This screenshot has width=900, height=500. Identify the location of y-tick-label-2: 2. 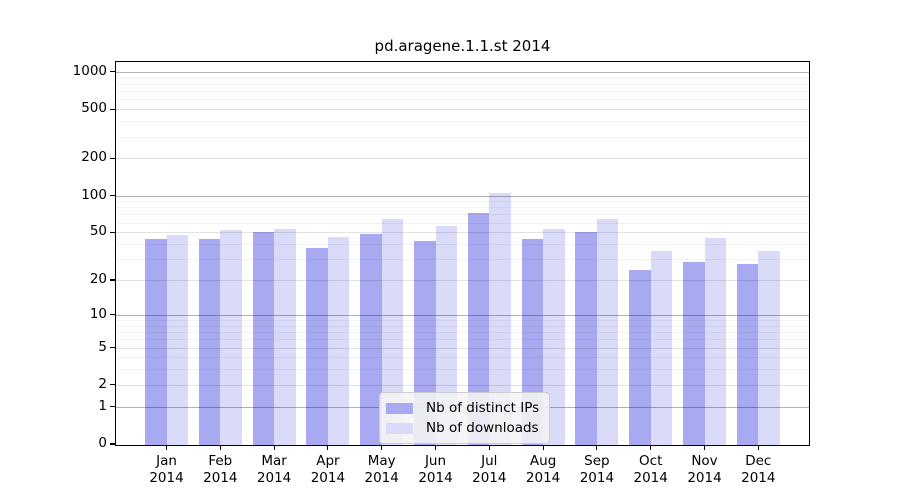
(102, 383).